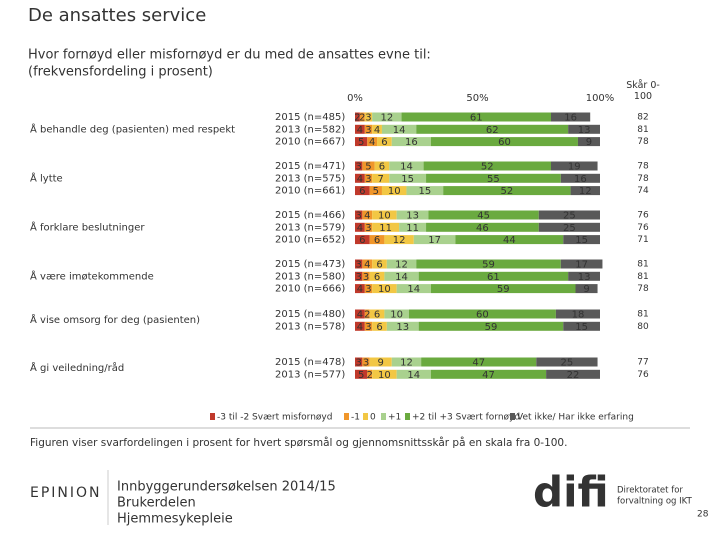  I want to click on legend-label: Vet ikke/ Har ikke erfaring, so click(575, 418).